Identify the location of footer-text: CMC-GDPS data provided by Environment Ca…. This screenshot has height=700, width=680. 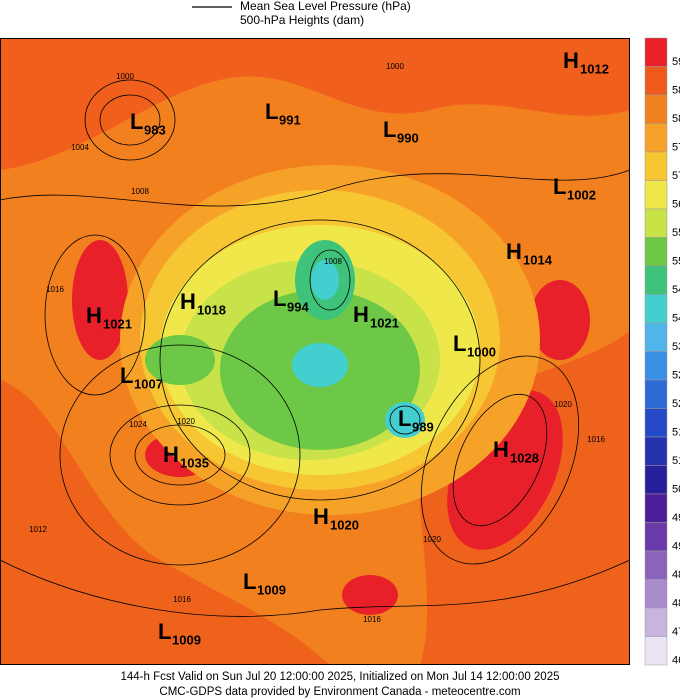
(339, 692).